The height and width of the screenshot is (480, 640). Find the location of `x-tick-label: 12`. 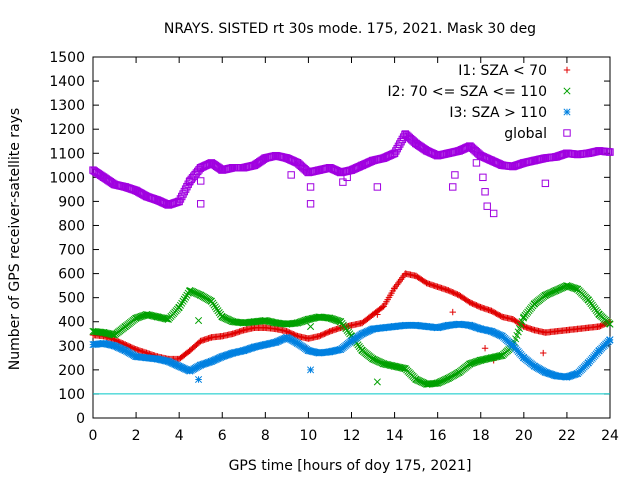

x-tick-label: 12 is located at coordinates (352, 436).